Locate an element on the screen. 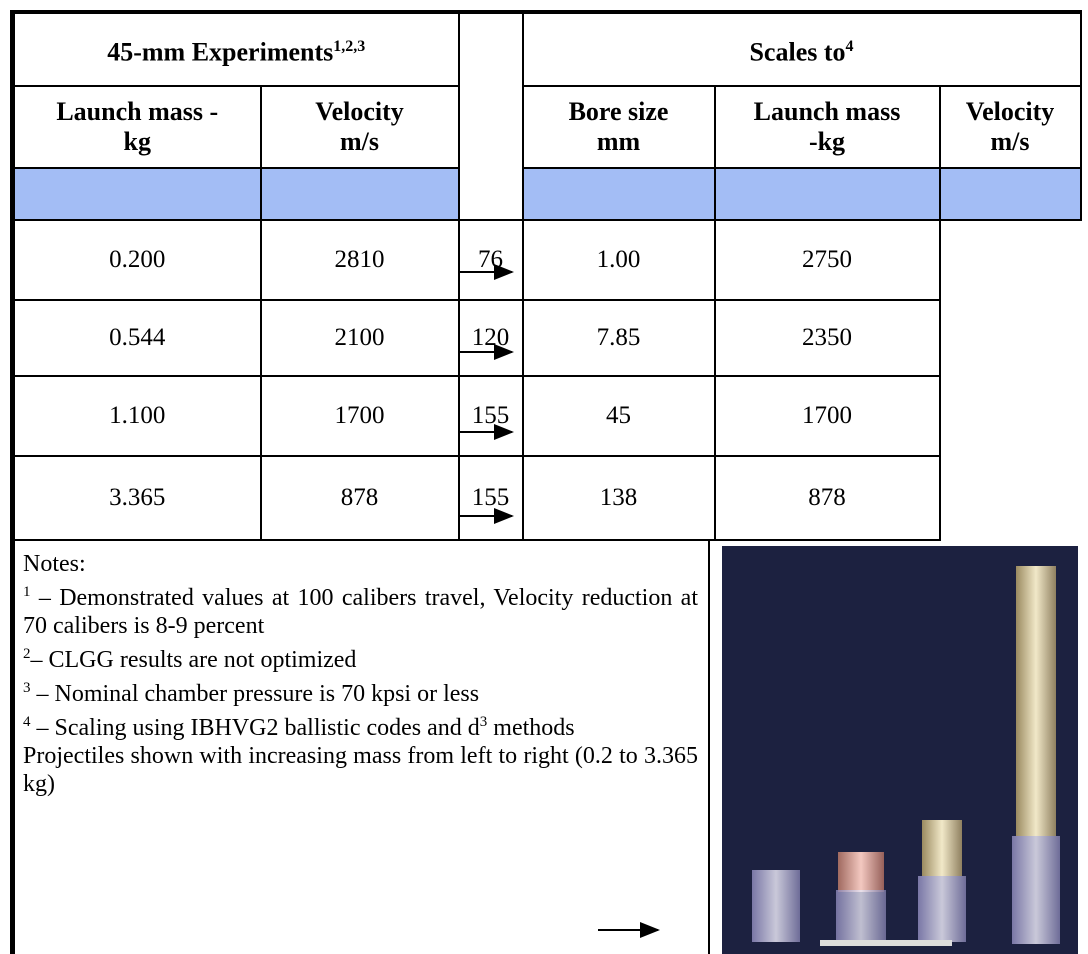  data-row: 0.544 2100 120 7.85 2350 is located at coordinates (546, 338).